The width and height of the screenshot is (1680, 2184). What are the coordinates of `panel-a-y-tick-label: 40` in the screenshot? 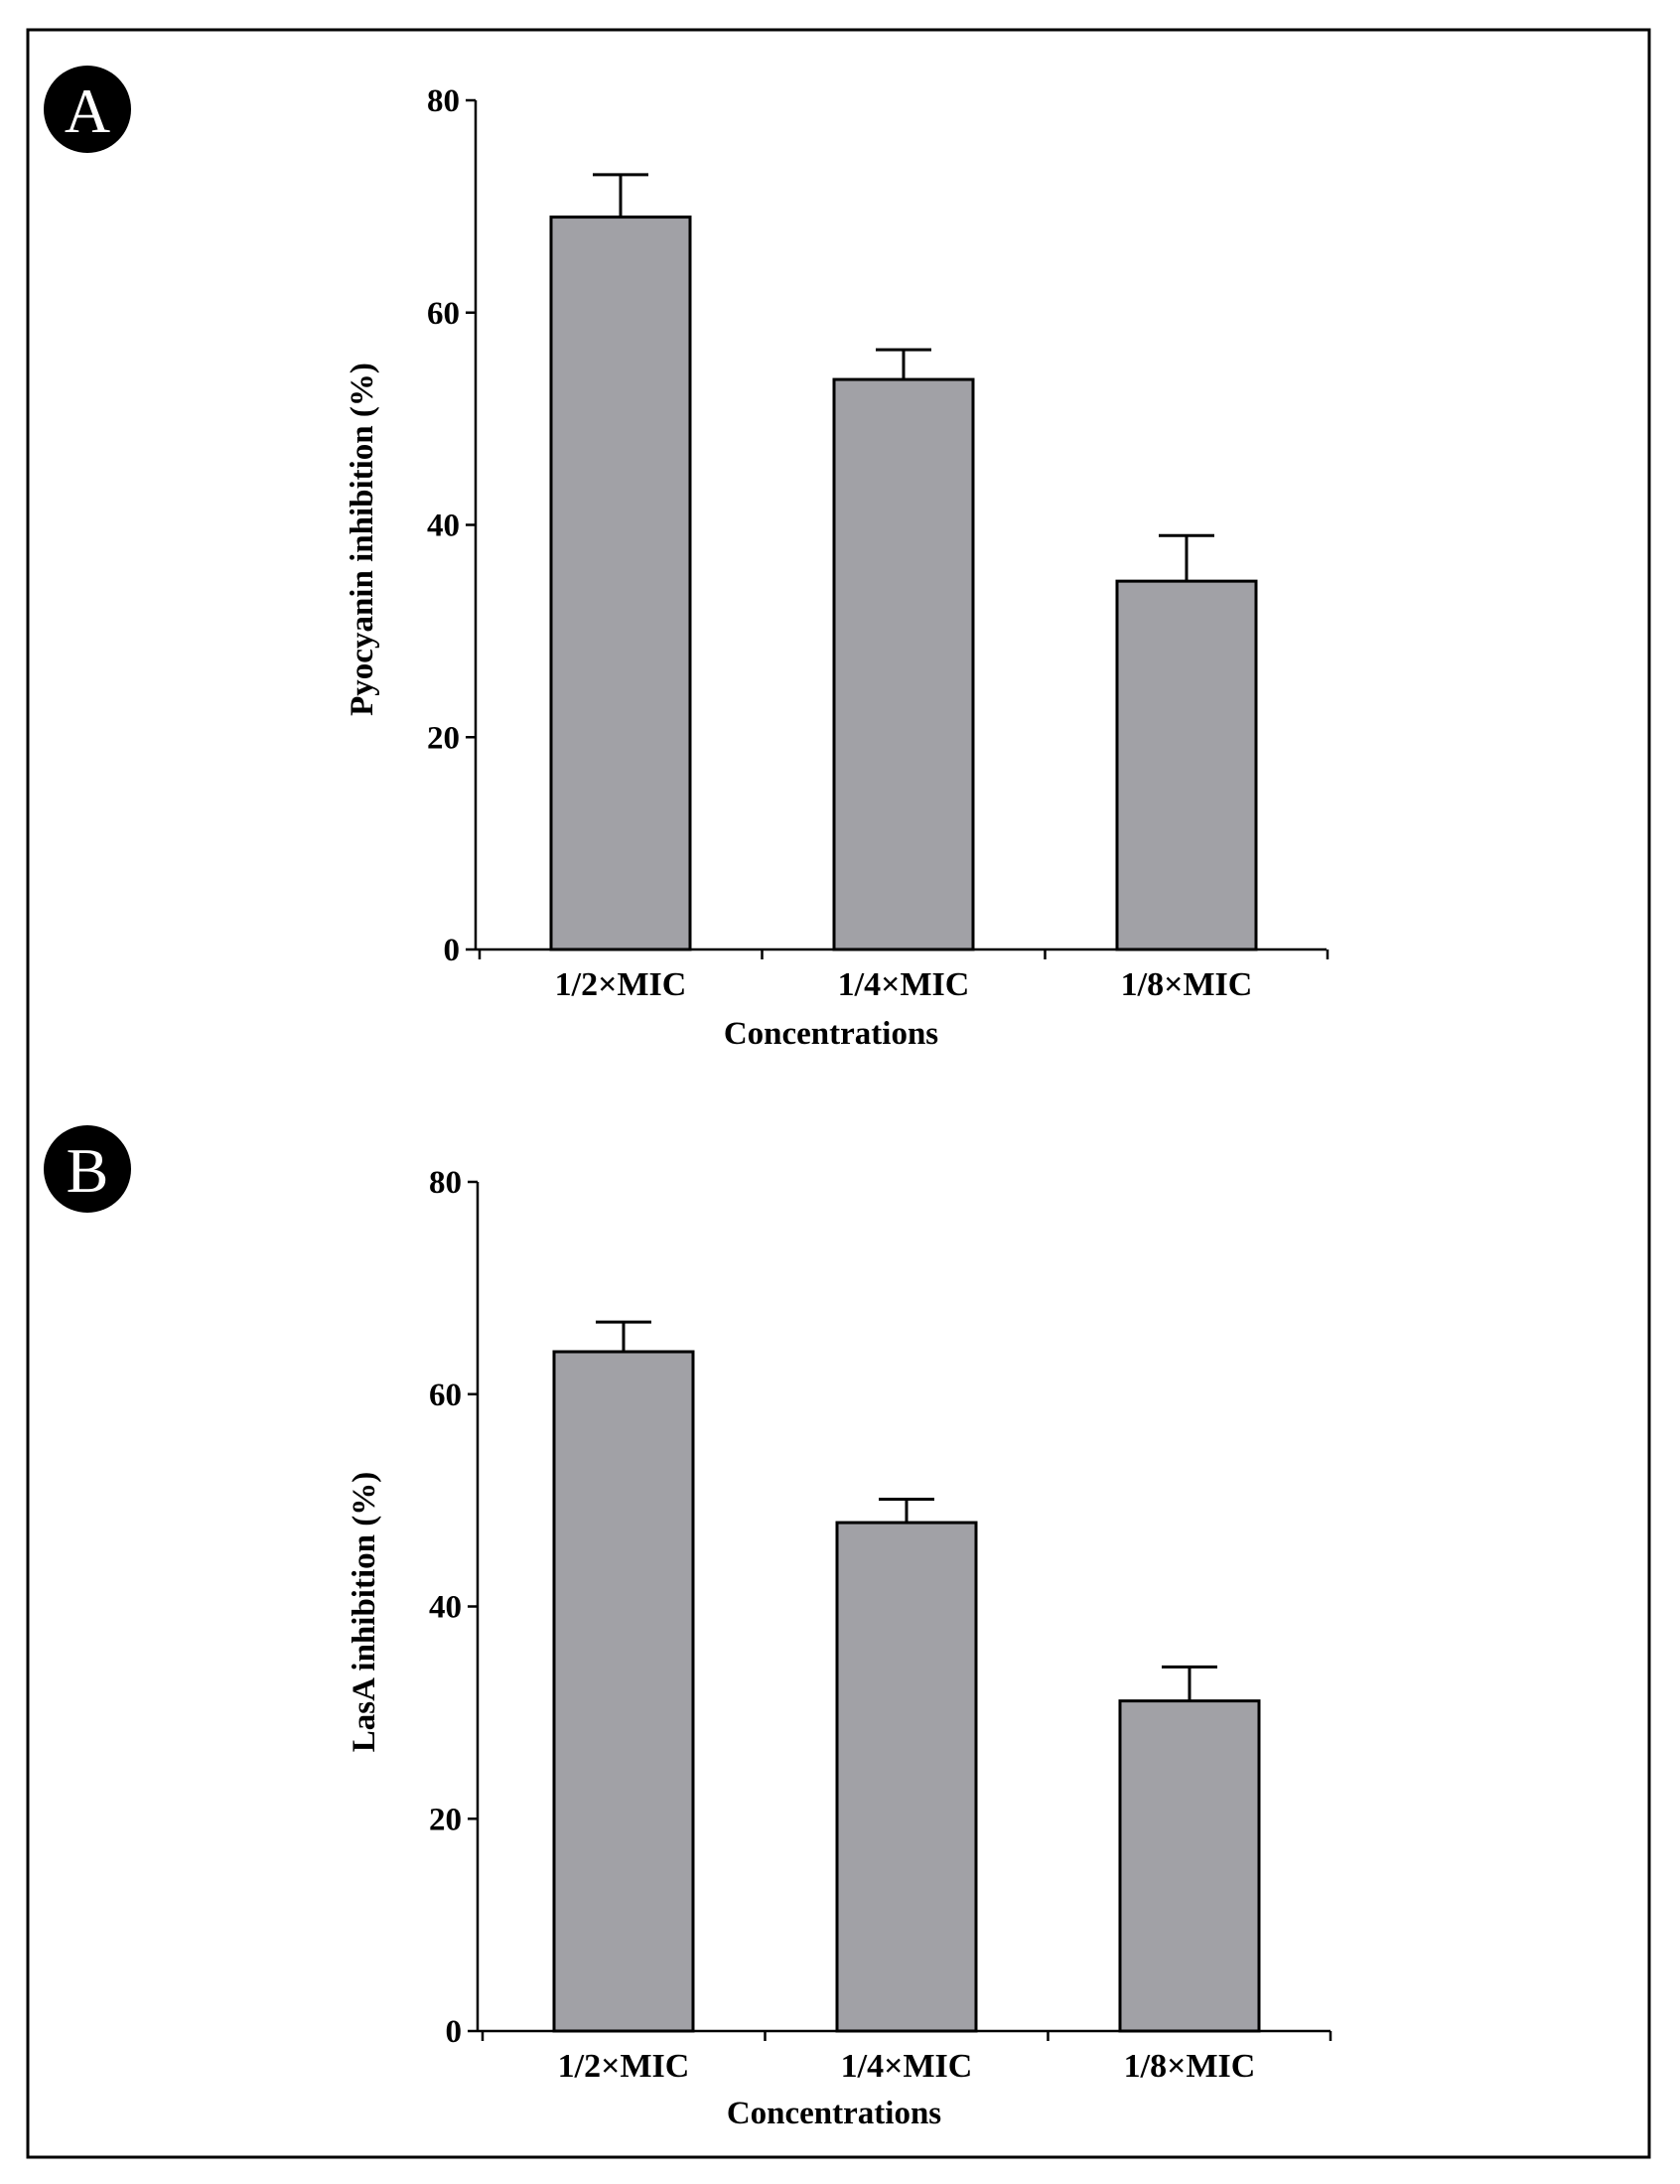 It's located at (443, 526).